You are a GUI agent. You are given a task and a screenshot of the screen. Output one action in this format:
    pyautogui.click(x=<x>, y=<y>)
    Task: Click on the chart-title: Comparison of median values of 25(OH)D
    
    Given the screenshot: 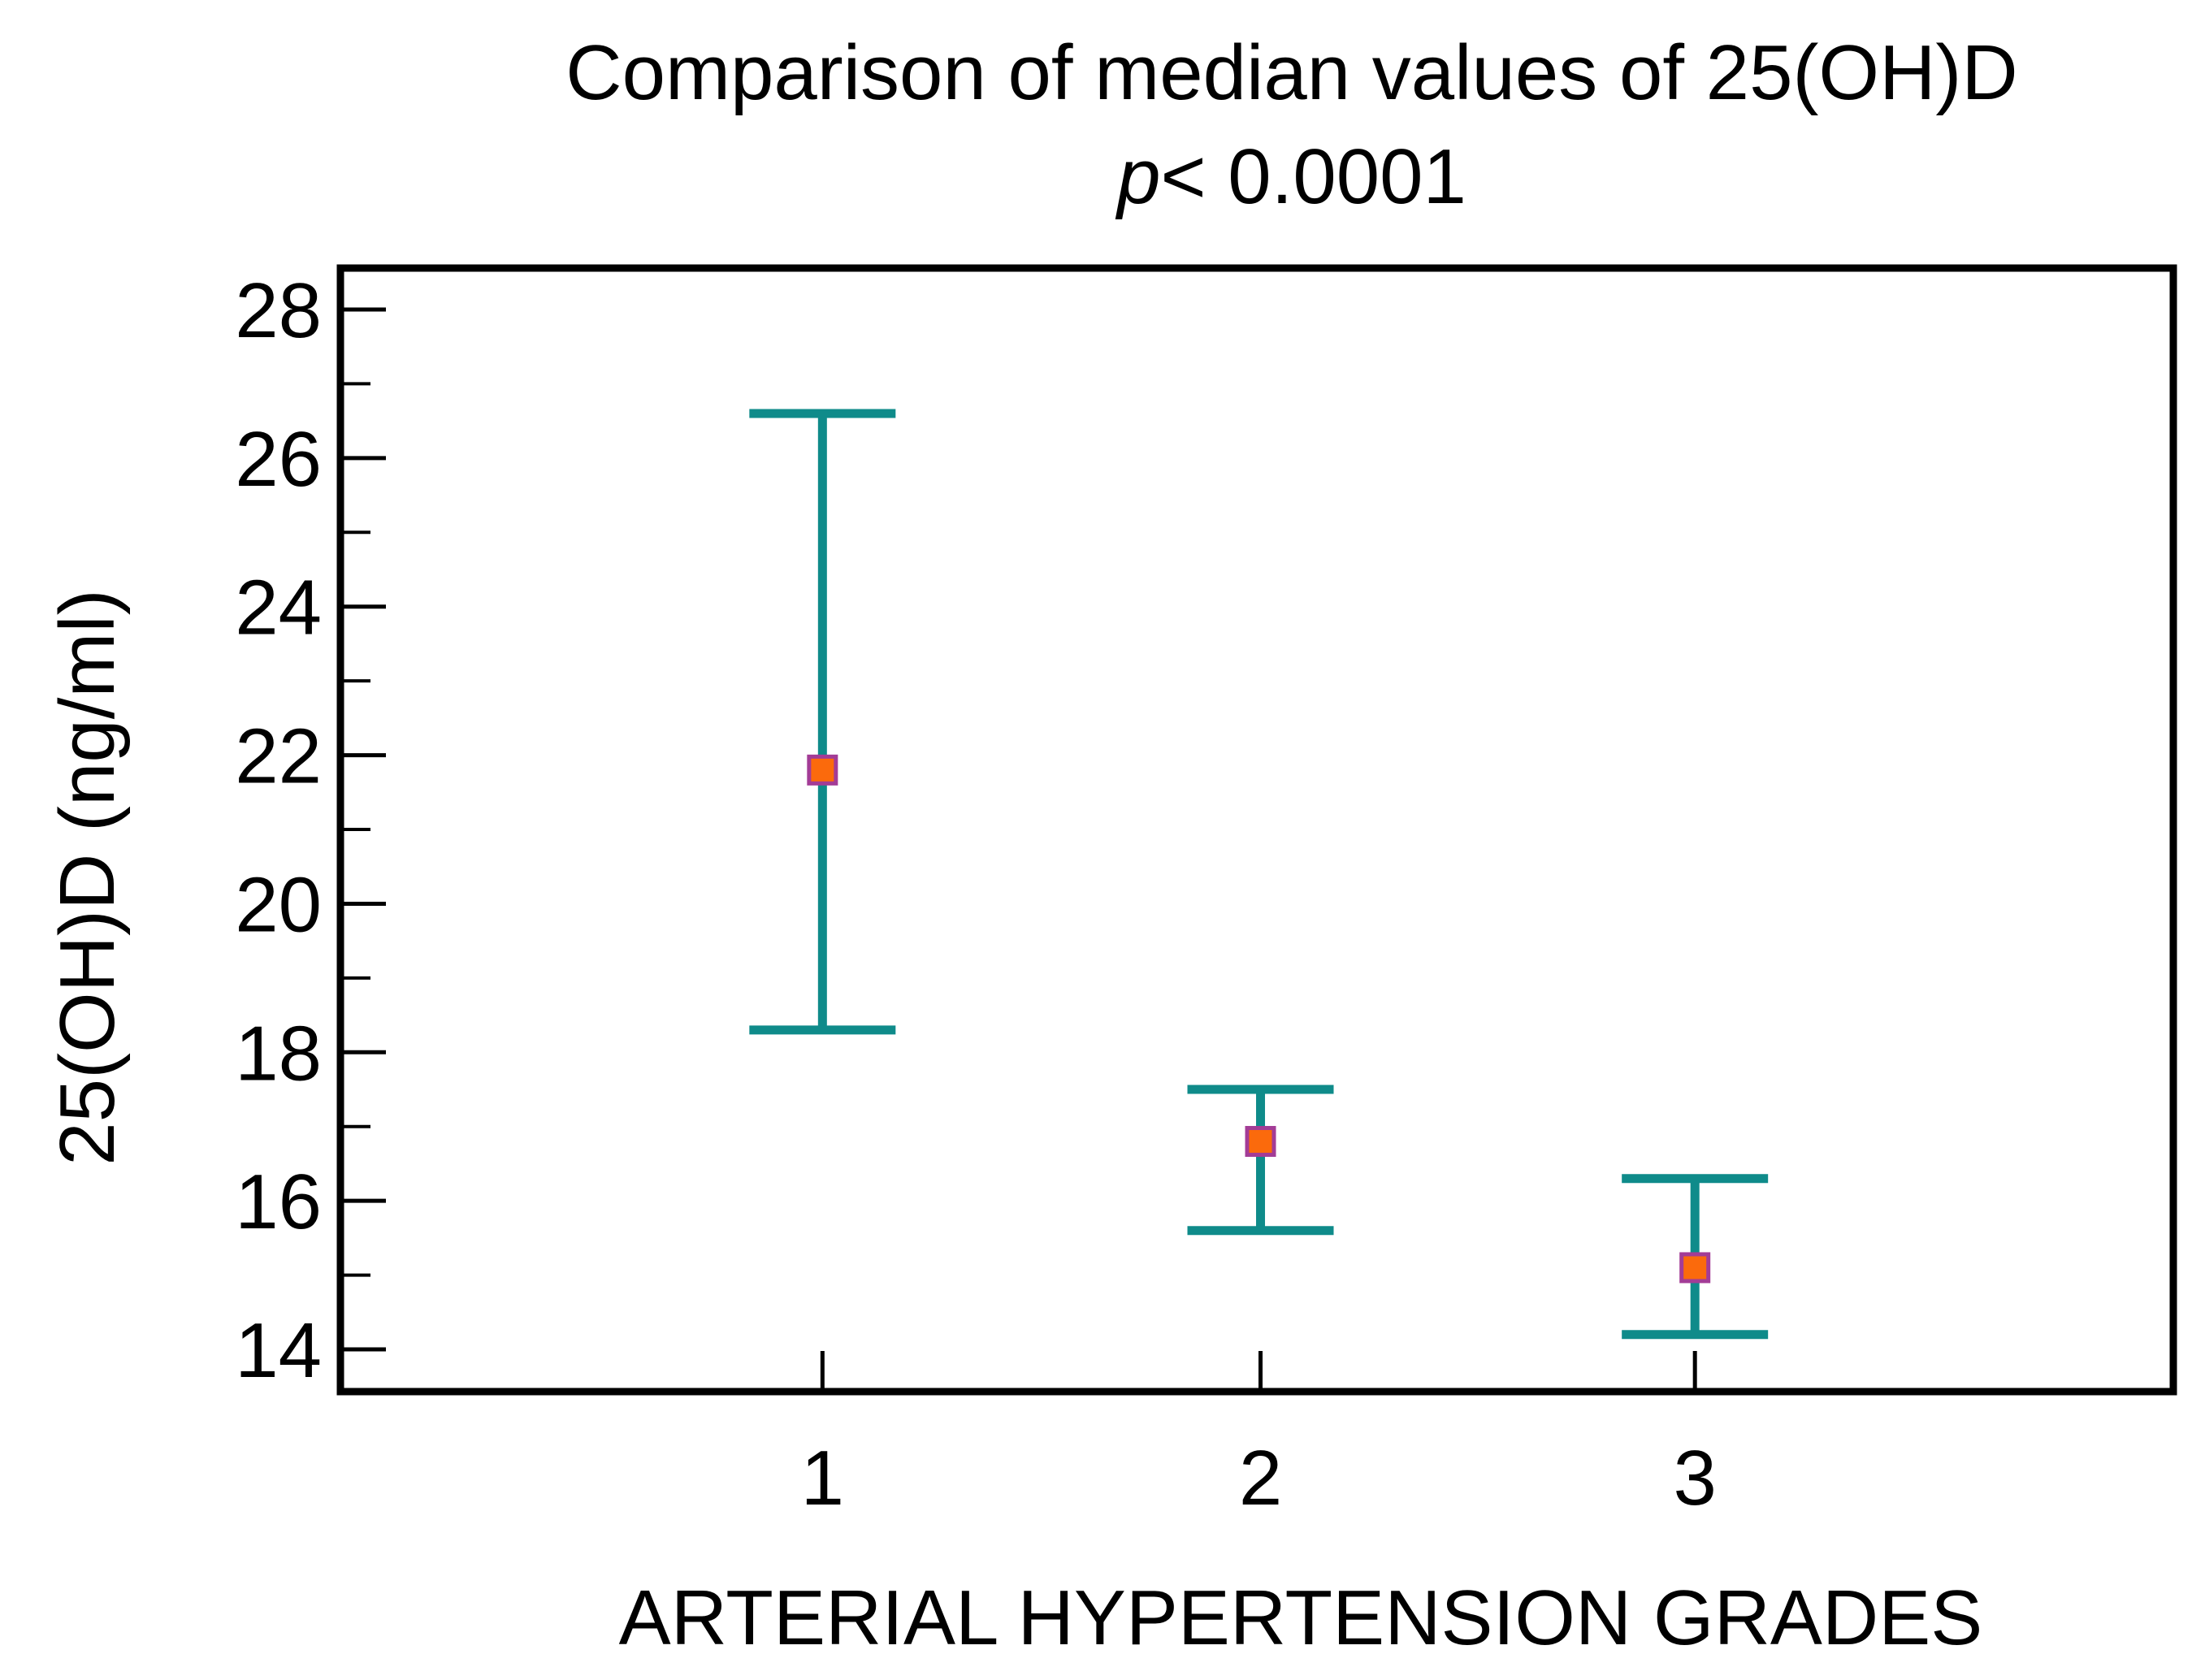 What is the action you would take?
    pyautogui.click(x=1291, y=72)
    